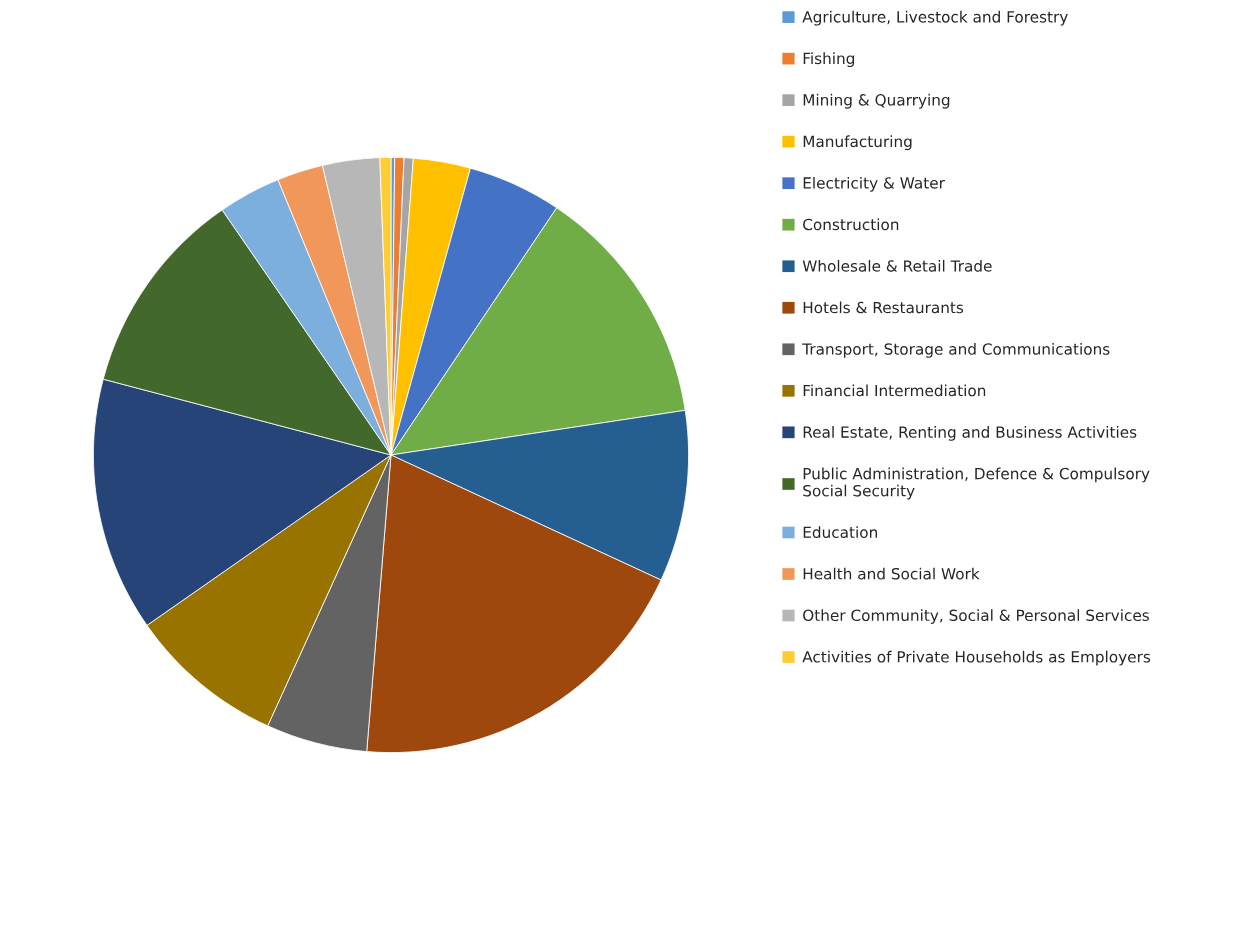  I want to click on legend-label: Electricity & Water, so click(874, 184).